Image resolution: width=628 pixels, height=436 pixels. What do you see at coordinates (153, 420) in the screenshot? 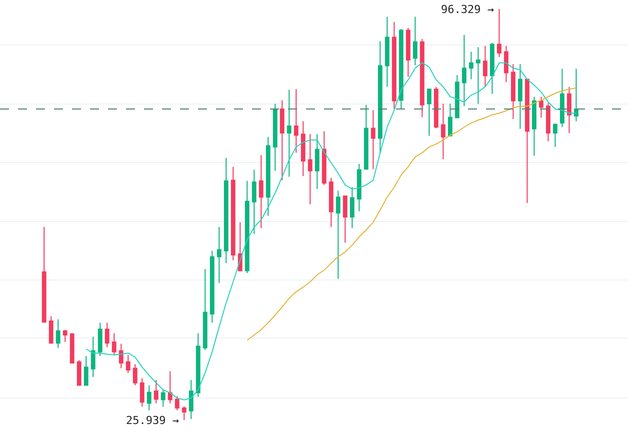
I see `annotation: 25.939 →` at bounding box center [153, 420].